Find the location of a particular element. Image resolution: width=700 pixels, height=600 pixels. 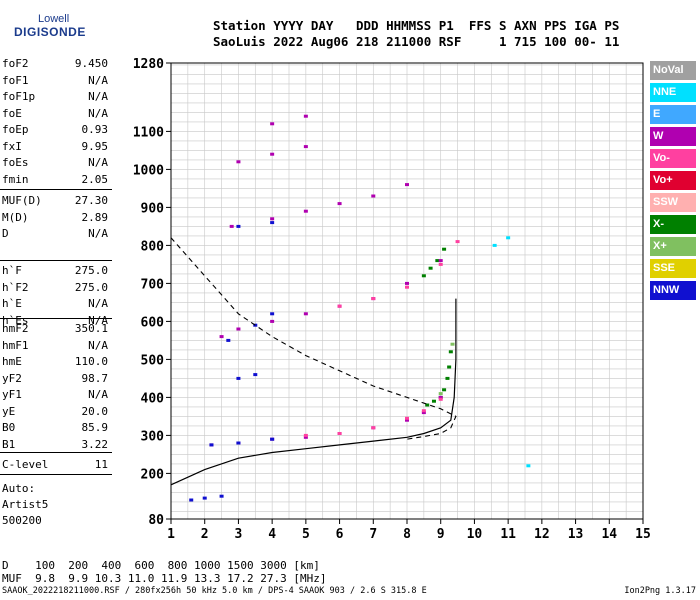

legend-item-vo: Vo+ is located at coordinates (673, 180).